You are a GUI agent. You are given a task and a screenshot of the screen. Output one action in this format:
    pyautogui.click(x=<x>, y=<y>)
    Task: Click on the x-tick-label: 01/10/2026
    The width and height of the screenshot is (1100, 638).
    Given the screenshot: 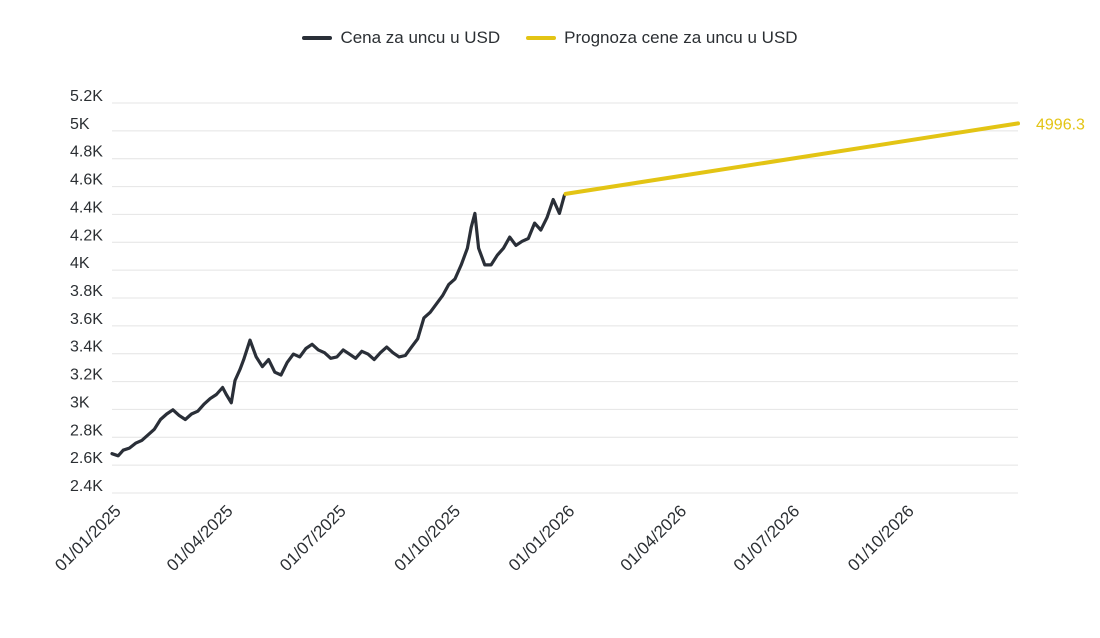 What is the action you would take?
    pyautogui.click(x=881, y=538)
    